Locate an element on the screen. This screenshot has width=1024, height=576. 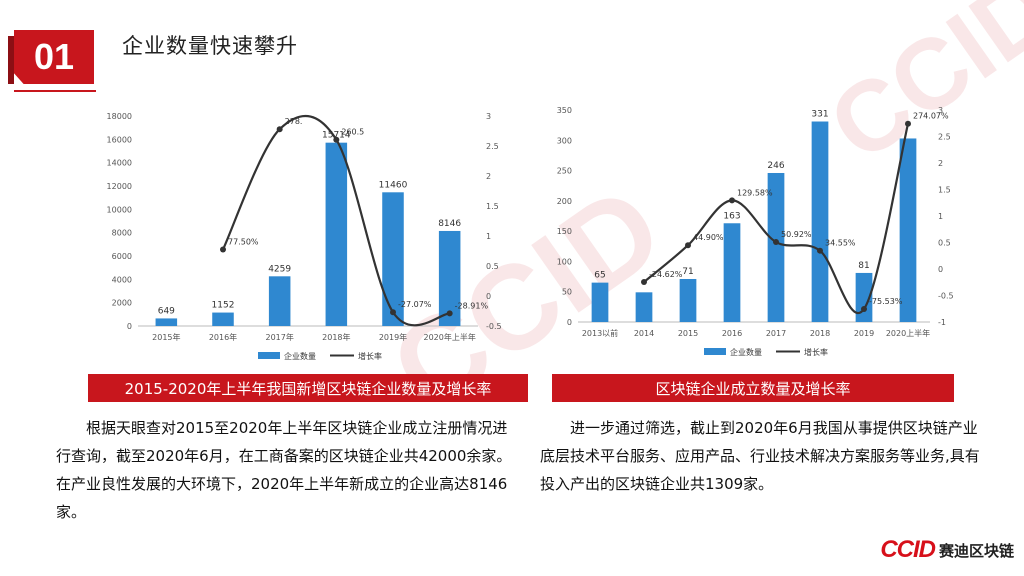
y2-tick-label: 2.5 is located at coordinates (944, 137).